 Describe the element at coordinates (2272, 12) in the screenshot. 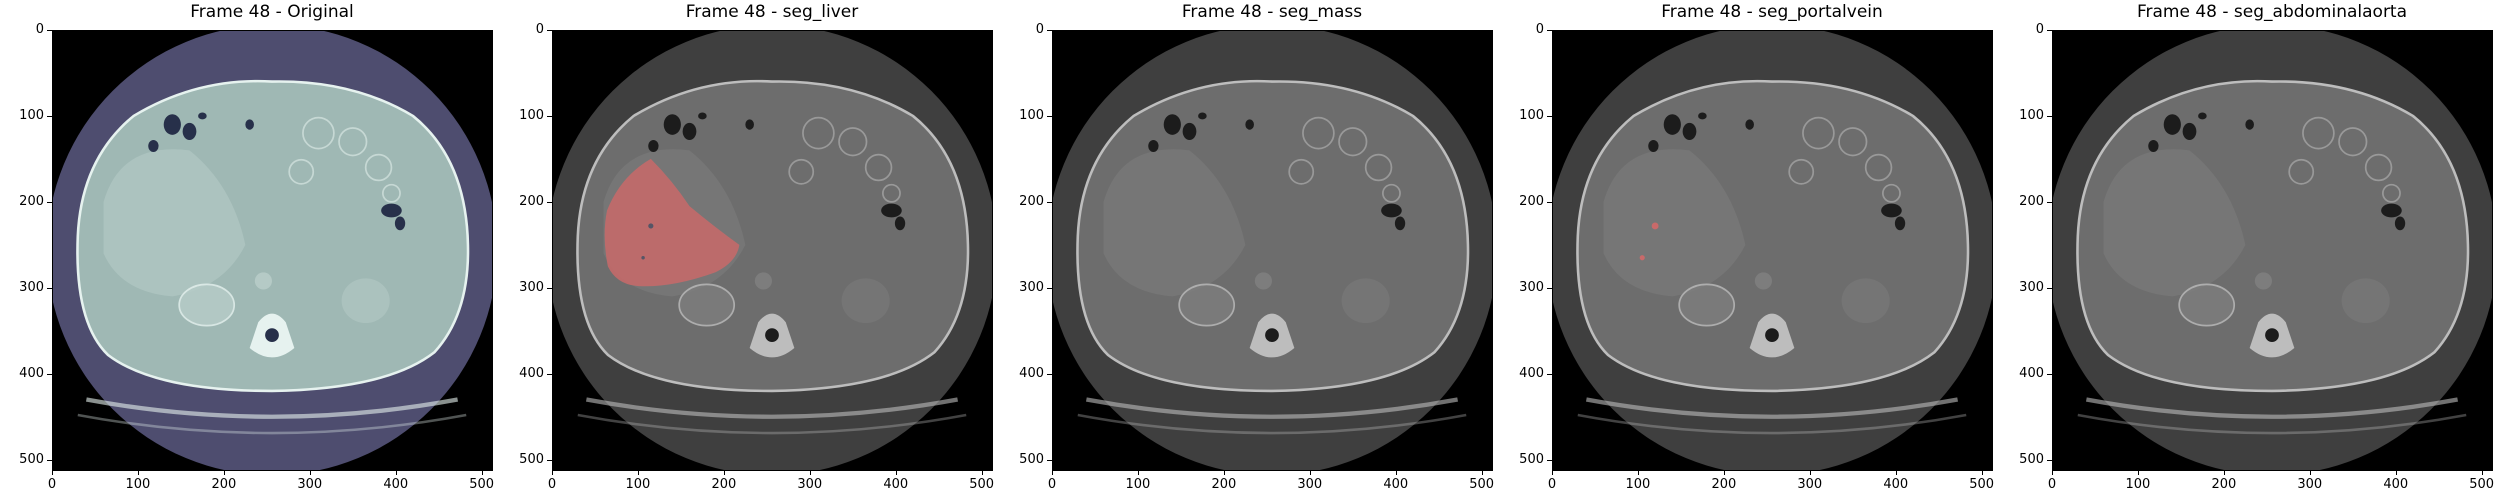

I see `panel-title: Frame 48 - seg_abdominalaorta` at that location.